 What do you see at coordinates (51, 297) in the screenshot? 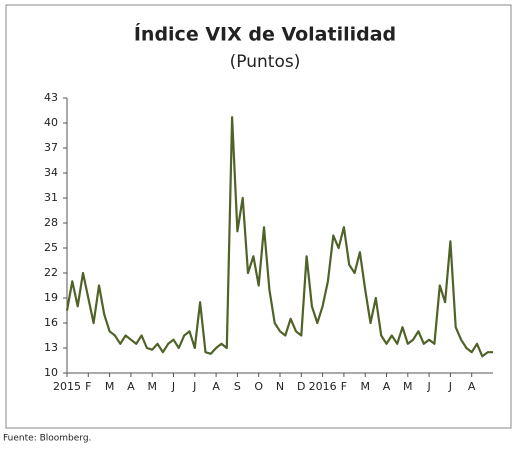
I see `y-tick-label: 19` at bounding box center [51, 297].